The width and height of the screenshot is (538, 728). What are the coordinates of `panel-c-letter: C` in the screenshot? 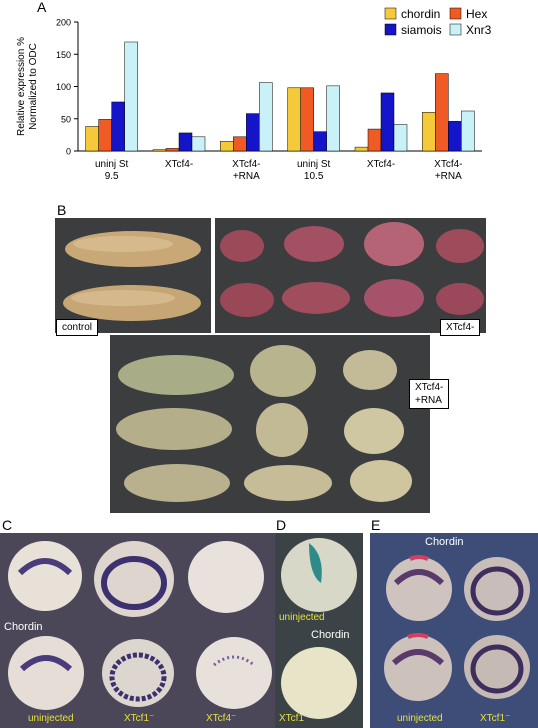 It's located at (7, 525).